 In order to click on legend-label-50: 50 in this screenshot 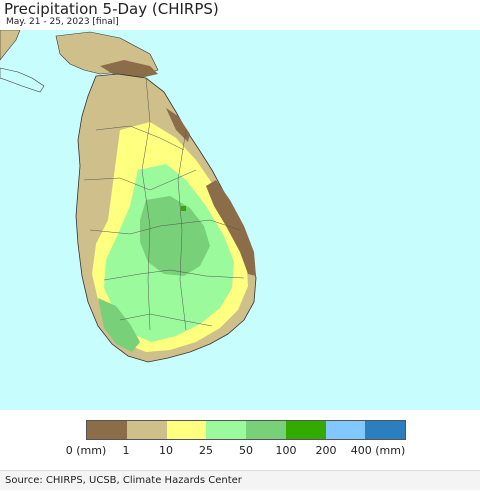, I will do `click(246, 450)`.